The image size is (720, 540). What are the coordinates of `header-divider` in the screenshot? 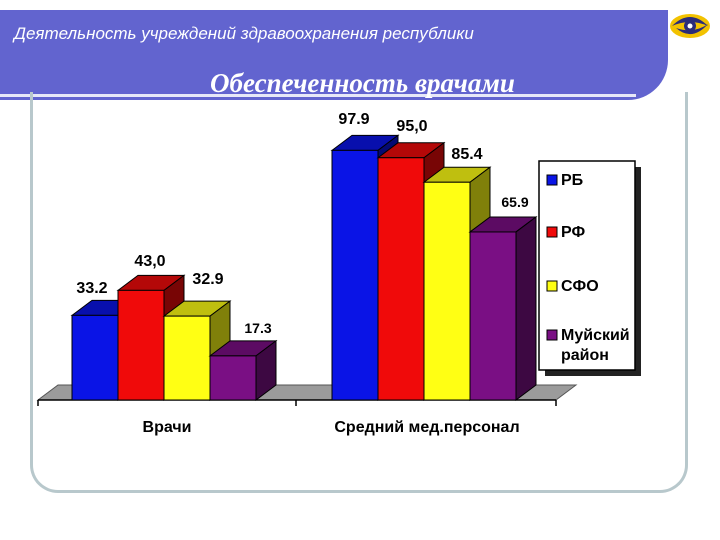 It's located at (318, 95).